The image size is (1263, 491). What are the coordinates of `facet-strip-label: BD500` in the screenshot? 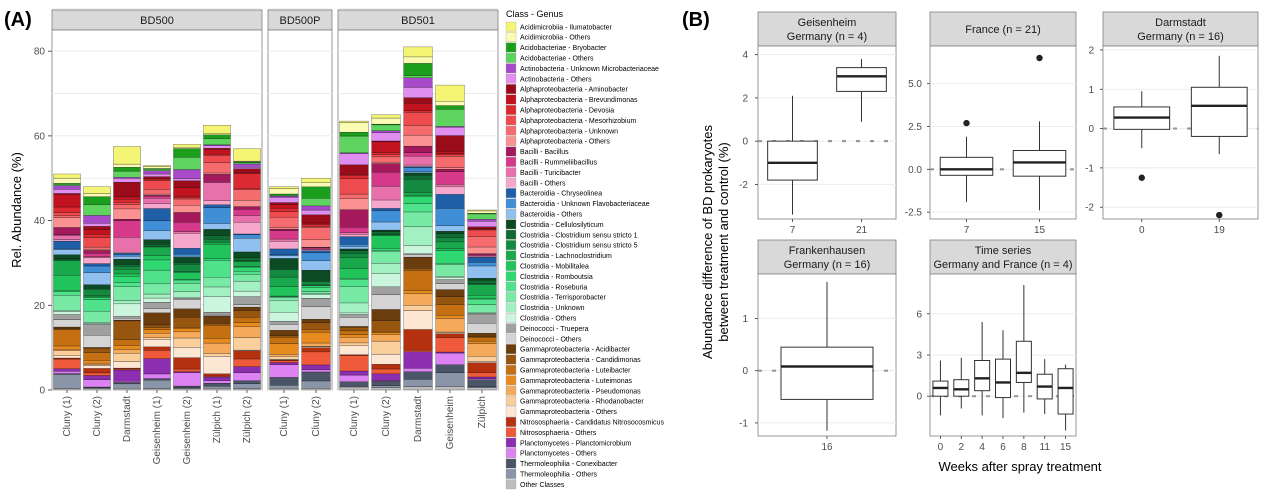 It's located at (157, 21).